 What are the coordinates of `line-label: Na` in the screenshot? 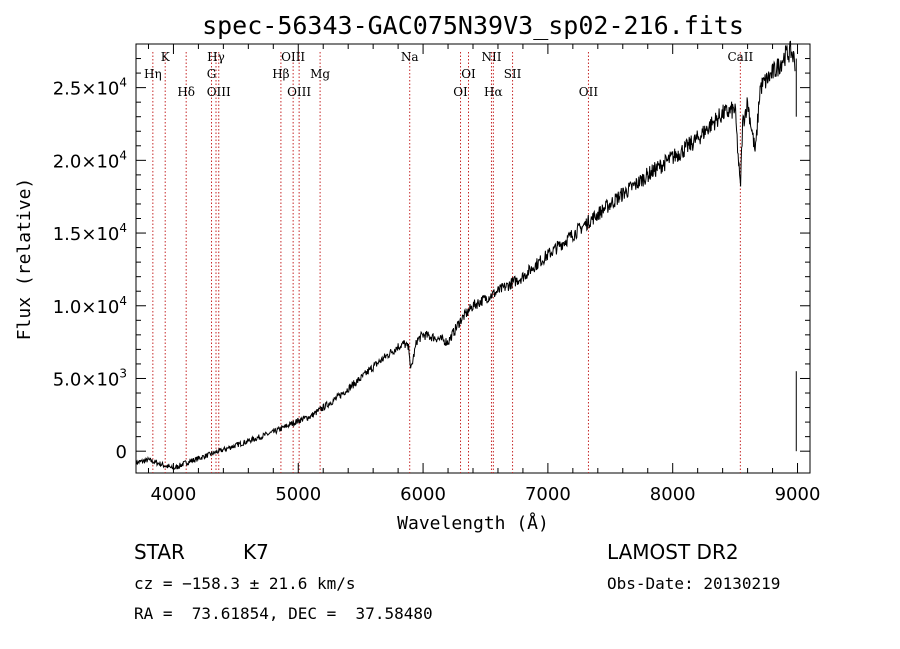 It's located at (410, 57).